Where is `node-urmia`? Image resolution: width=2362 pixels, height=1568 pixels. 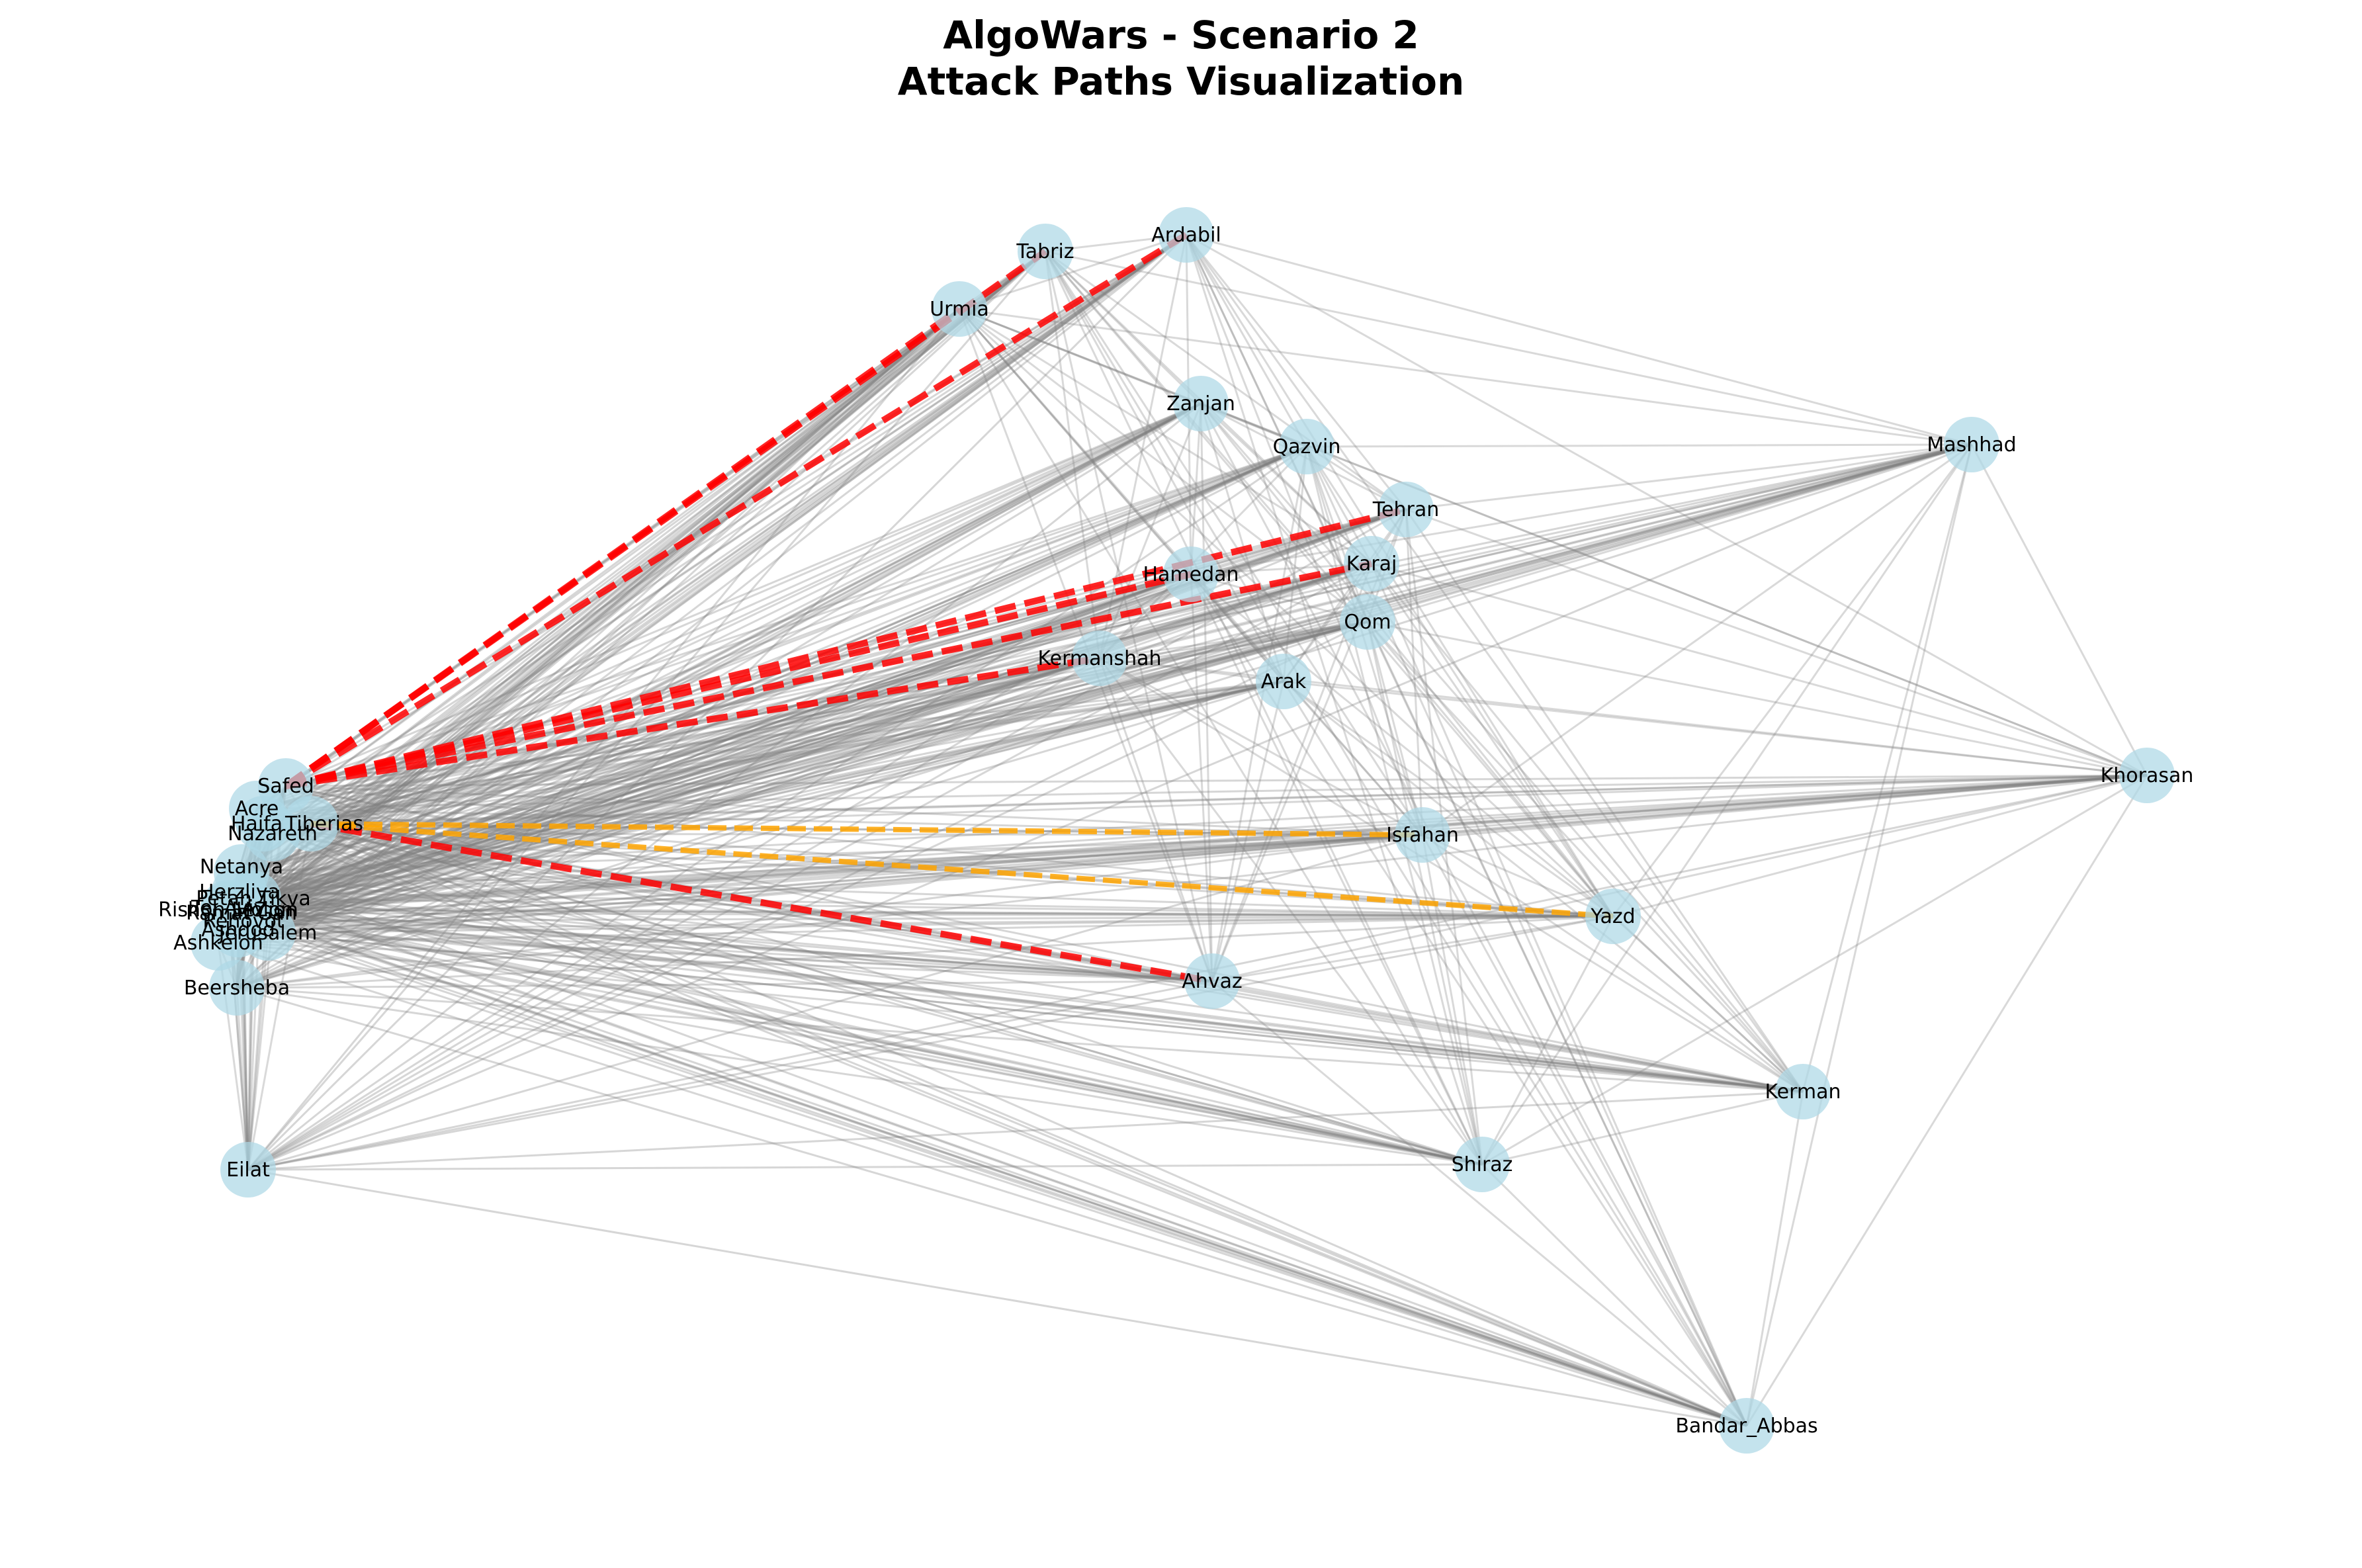
node-urmia is located at coordinates (959, 309).